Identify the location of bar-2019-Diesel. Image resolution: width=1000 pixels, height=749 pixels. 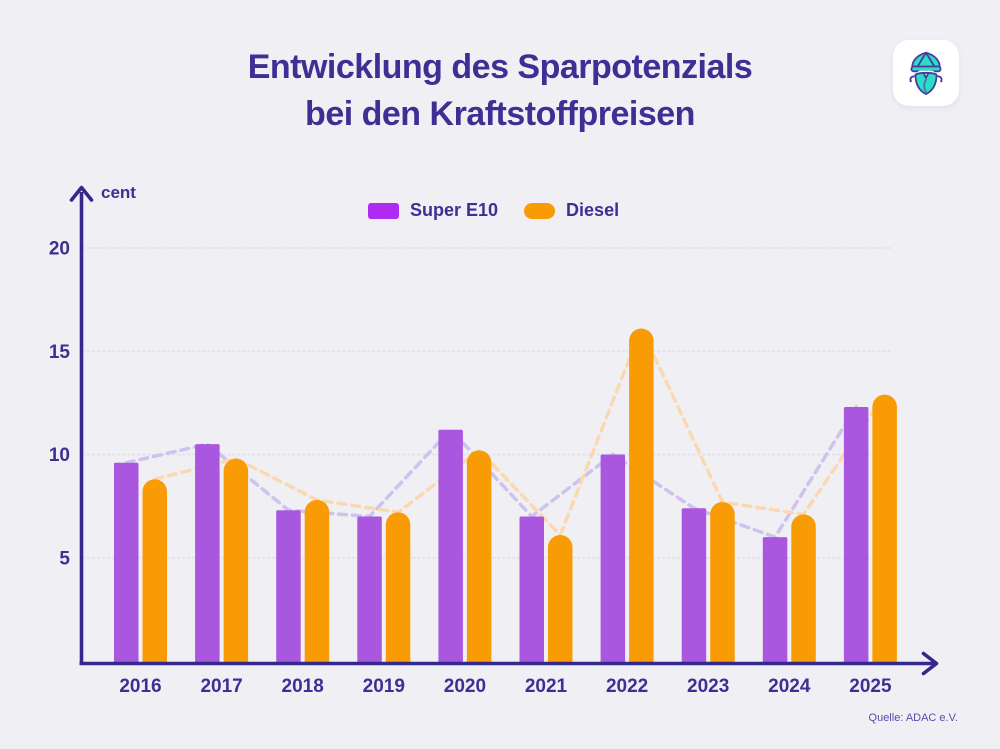
(398, 587).